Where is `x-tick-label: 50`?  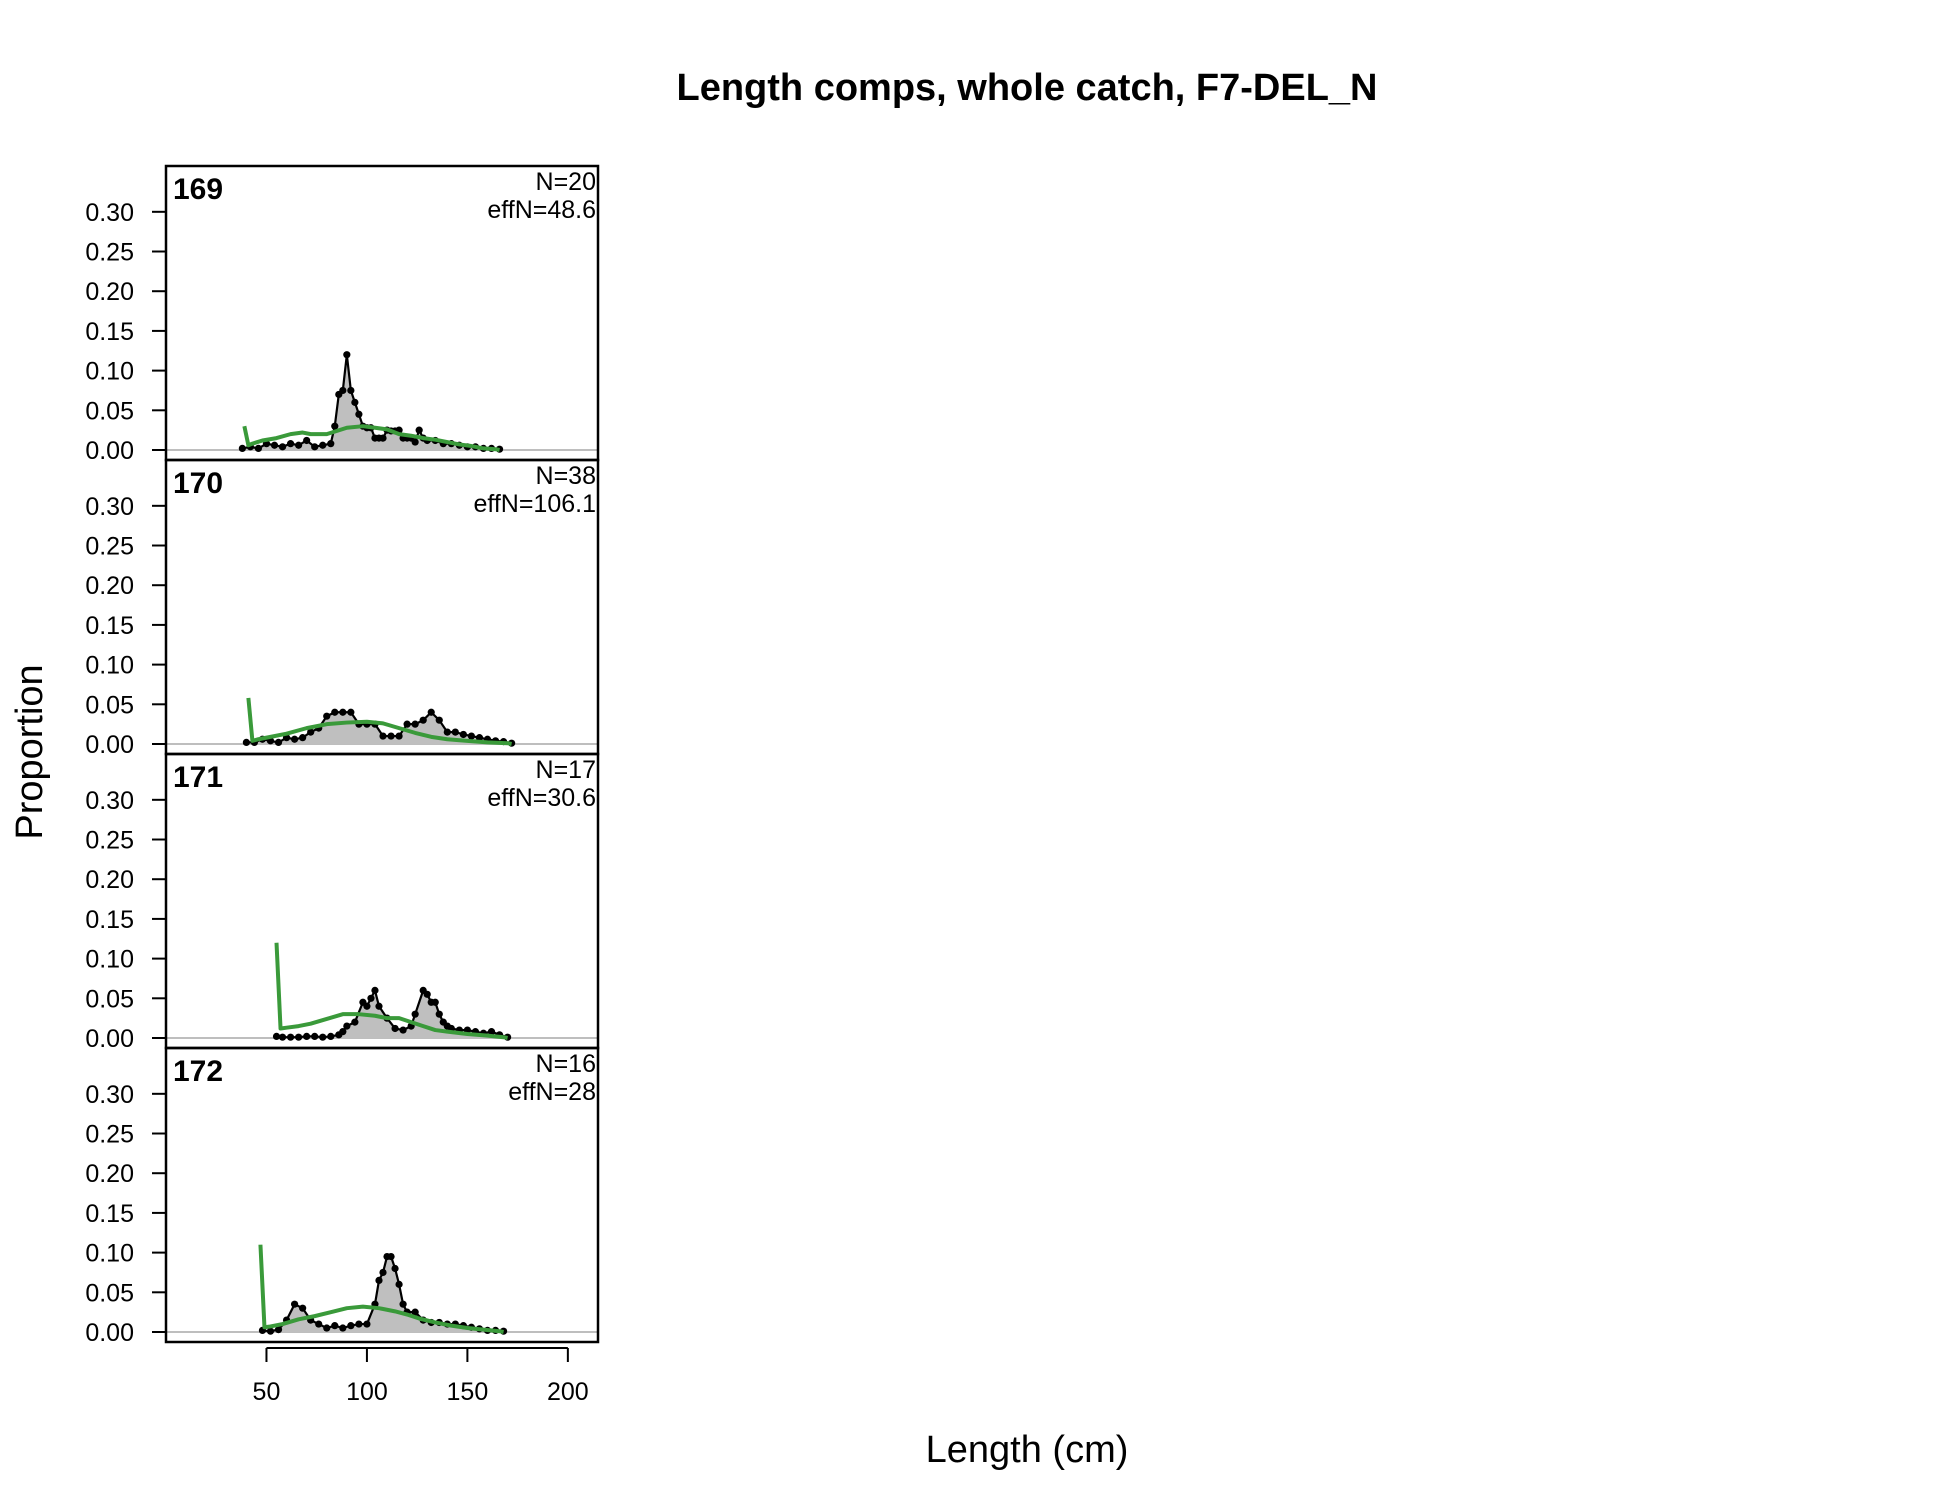
x-tick-label: 50 is located at coordinates (267, 1392).